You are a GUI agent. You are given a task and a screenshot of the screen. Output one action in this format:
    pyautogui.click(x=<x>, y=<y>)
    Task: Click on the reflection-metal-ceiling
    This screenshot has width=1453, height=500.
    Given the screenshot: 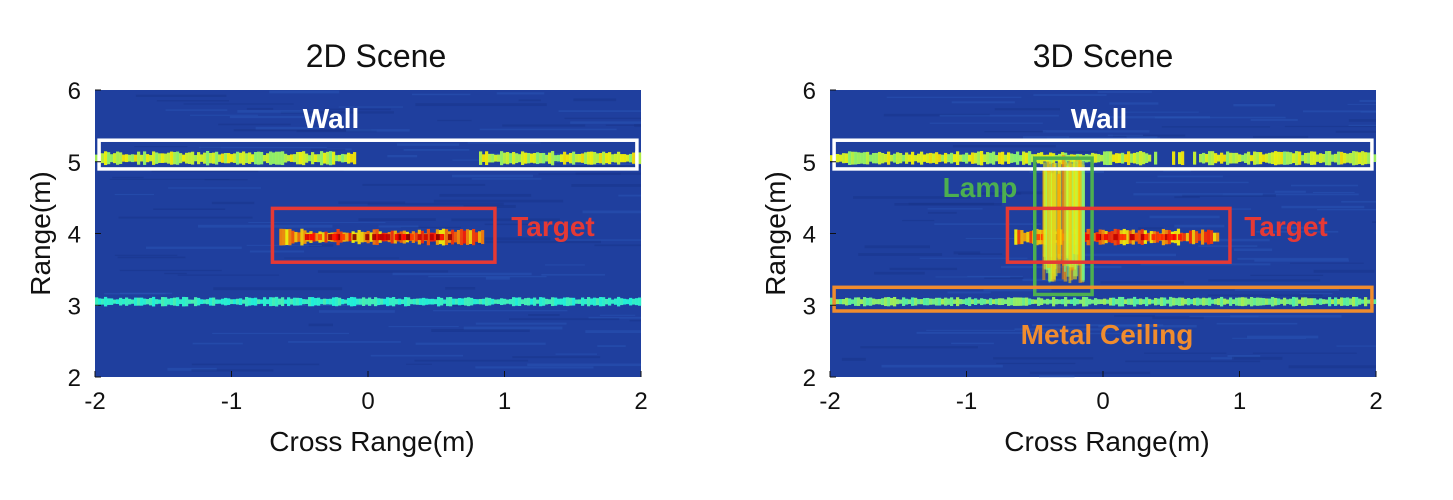 What is the action you would take?
    pyautogui.click(x=1103, y=301)
    